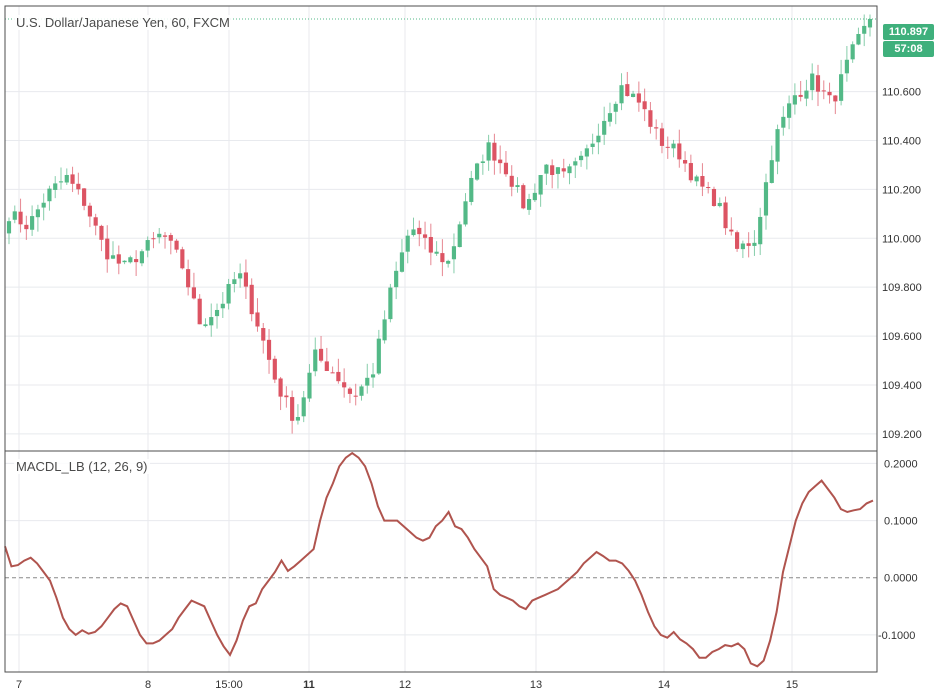 This screenshot has height=699, width=936. I want to click on time-axis-tick-label: 15, so click(792, 685).